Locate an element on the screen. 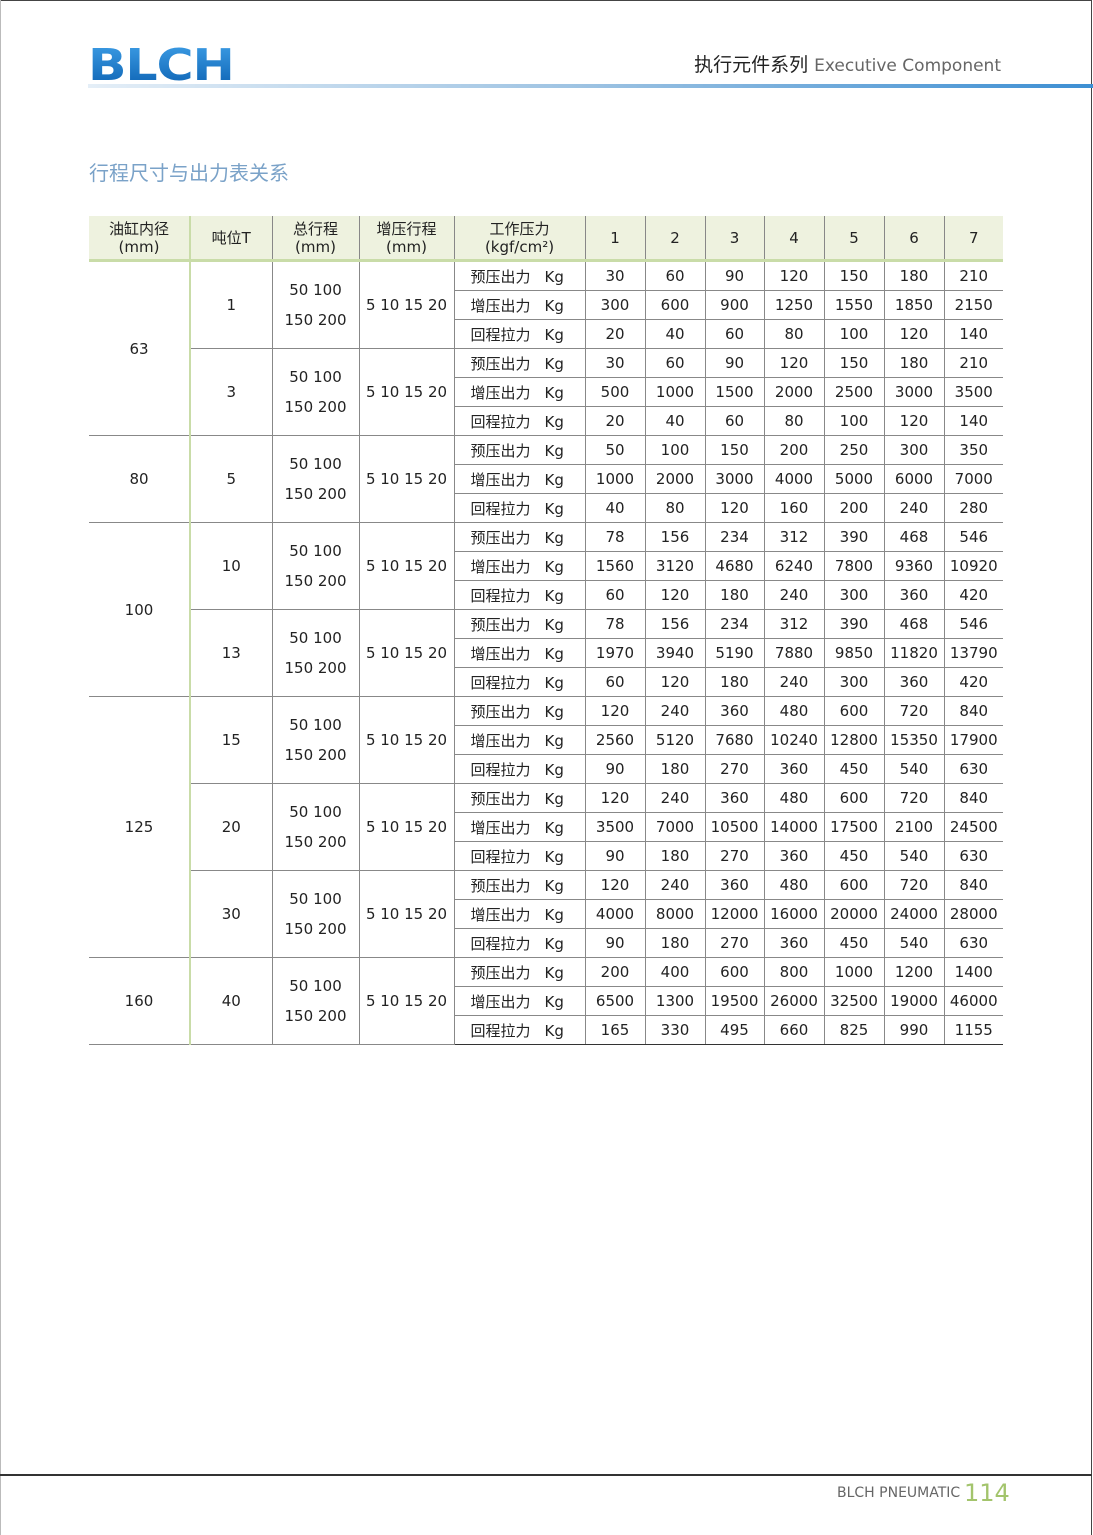 The height and width of the screenshot is (1535, 1093). header-divider is located at coordinates (590, 86).